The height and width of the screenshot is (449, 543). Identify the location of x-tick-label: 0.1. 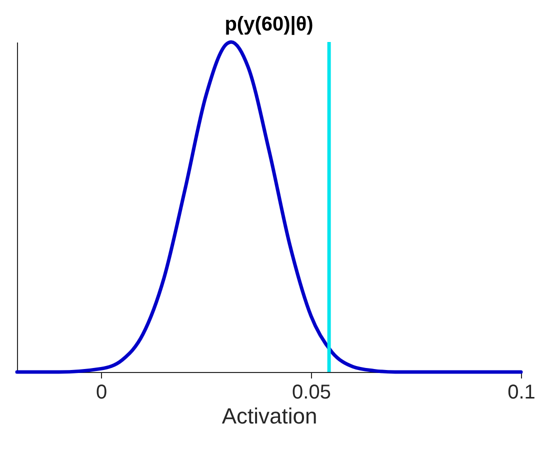
(522, 393).